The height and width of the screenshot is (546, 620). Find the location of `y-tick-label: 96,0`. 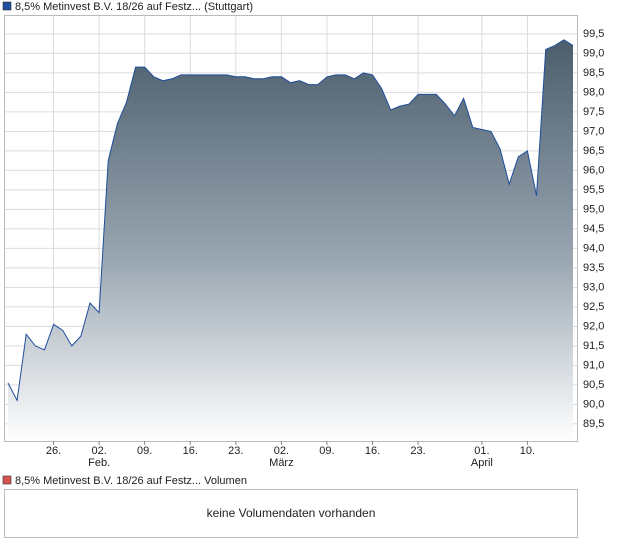

y-tick-label: 96,0 is located at coordinates (593, 170).